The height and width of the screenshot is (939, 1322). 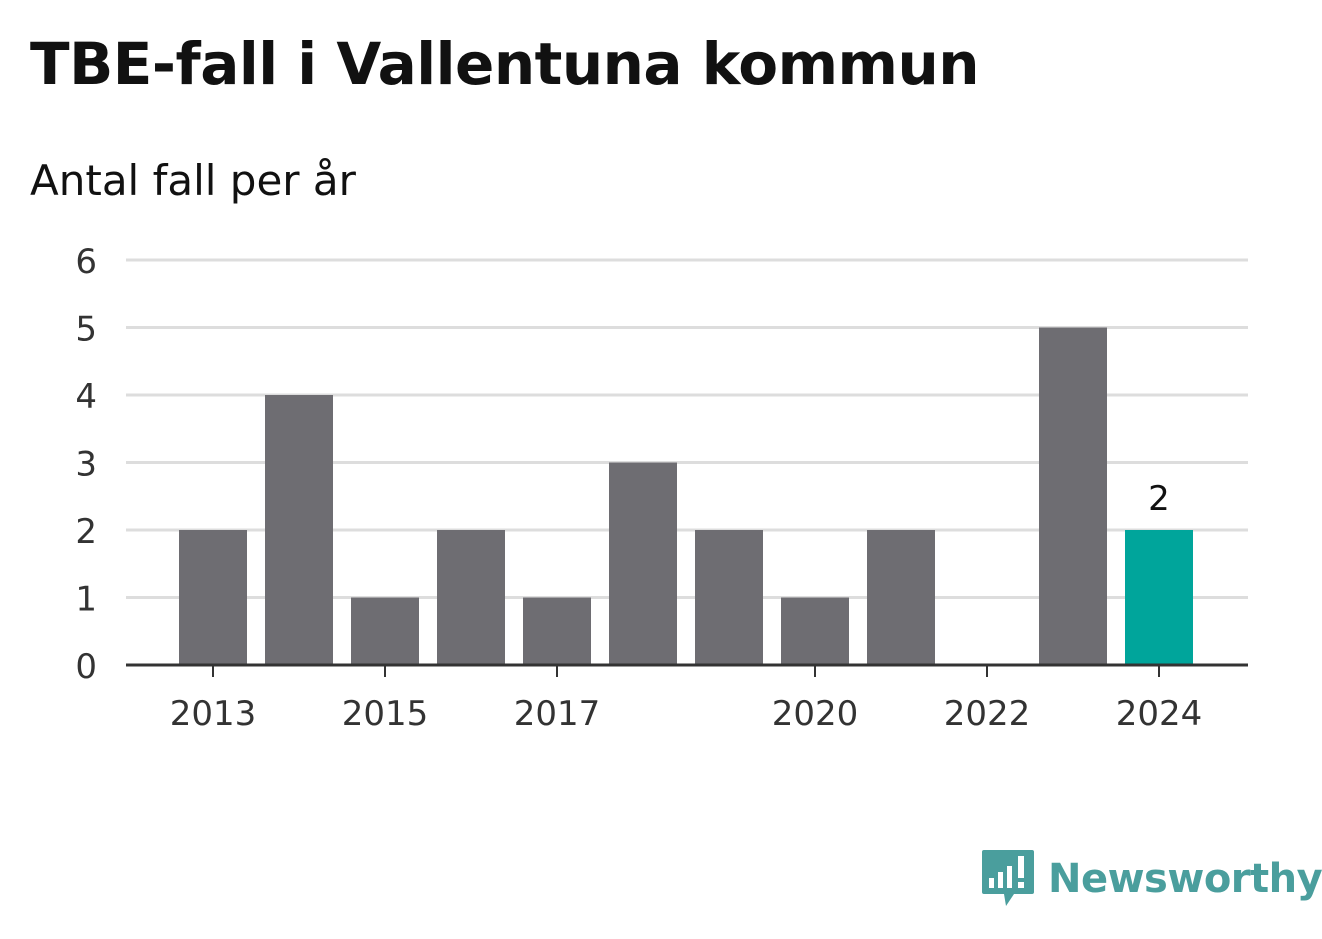 I want to click on x-tick-label-2013: 2013, so click(x=213, y=714).